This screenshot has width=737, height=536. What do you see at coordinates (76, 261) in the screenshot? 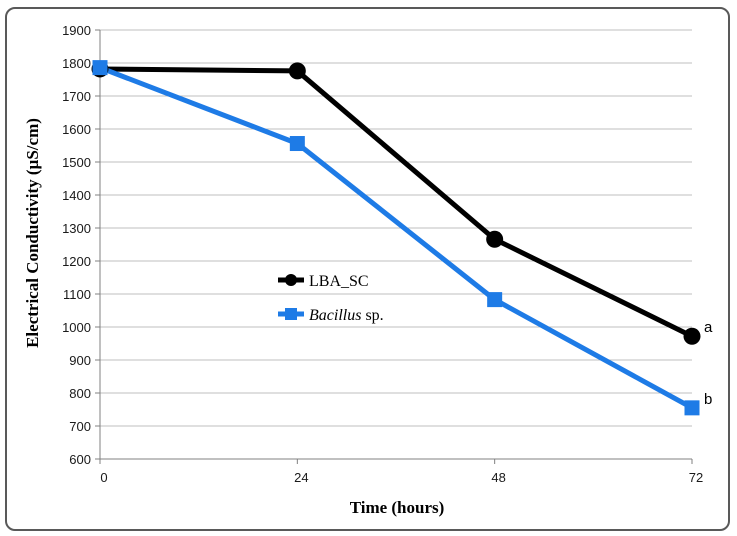
I see `y-tick-label: 1200` at bounding box center [76, 261].